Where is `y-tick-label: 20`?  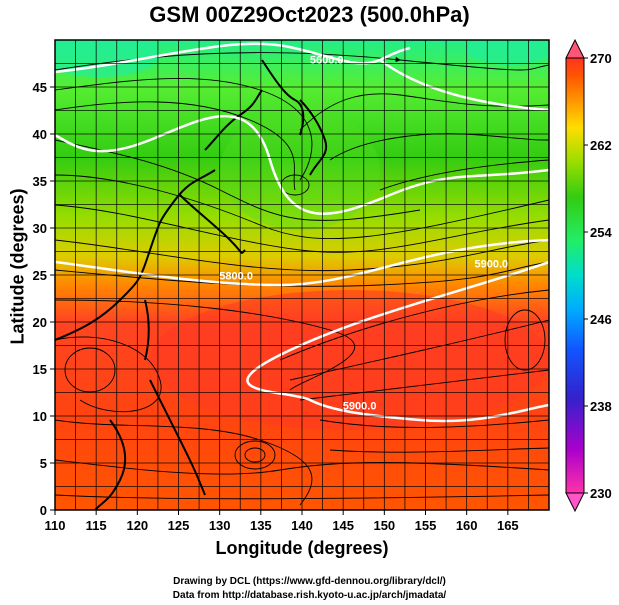 y-tick-label: 20 is located at coordinates (40, 322).